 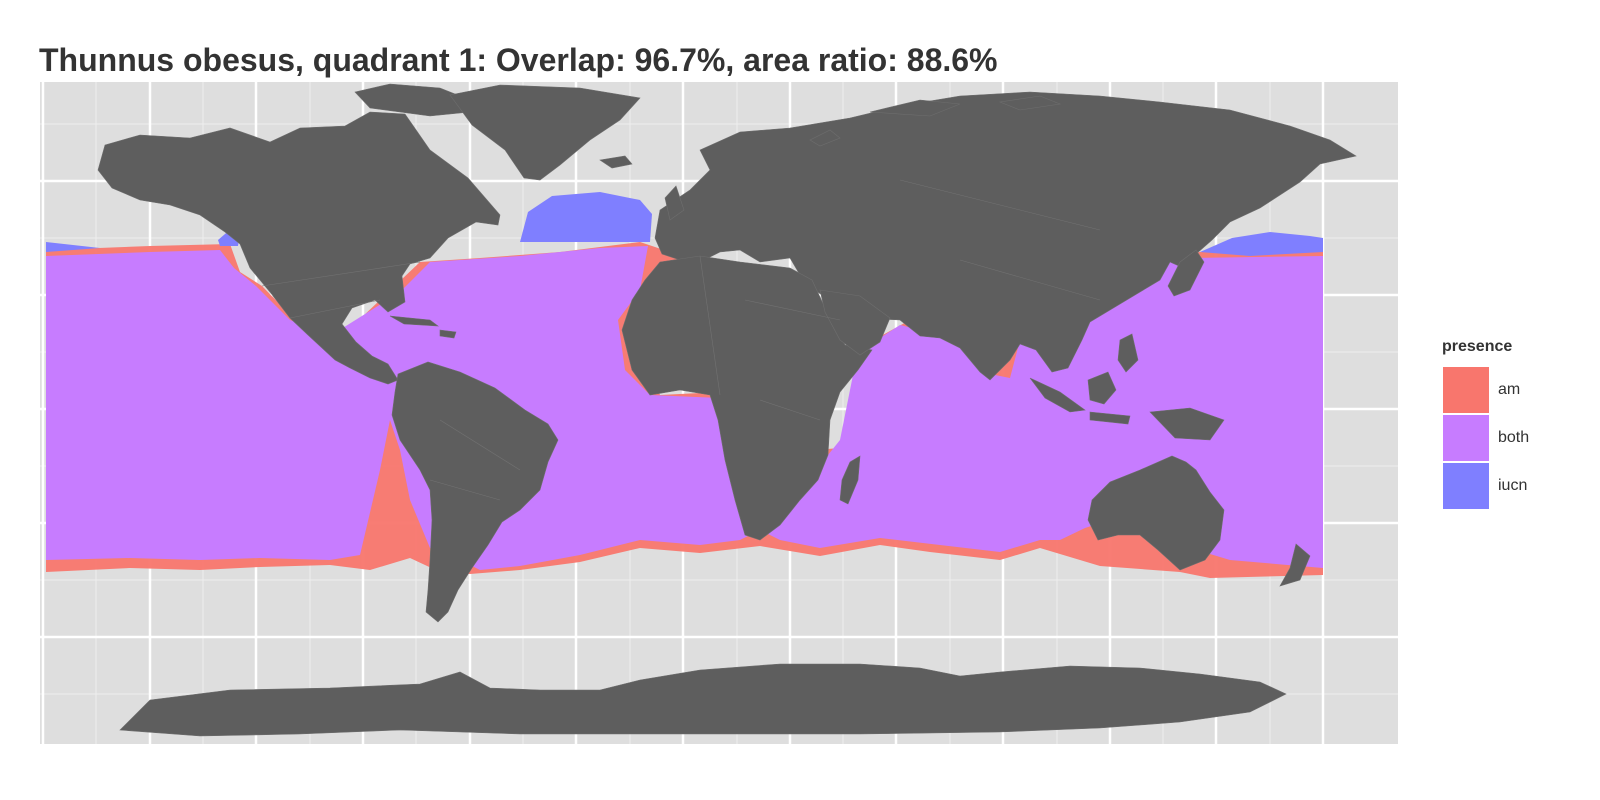 I want to click on legend-item-am: am, so click(x=1512, y=390).